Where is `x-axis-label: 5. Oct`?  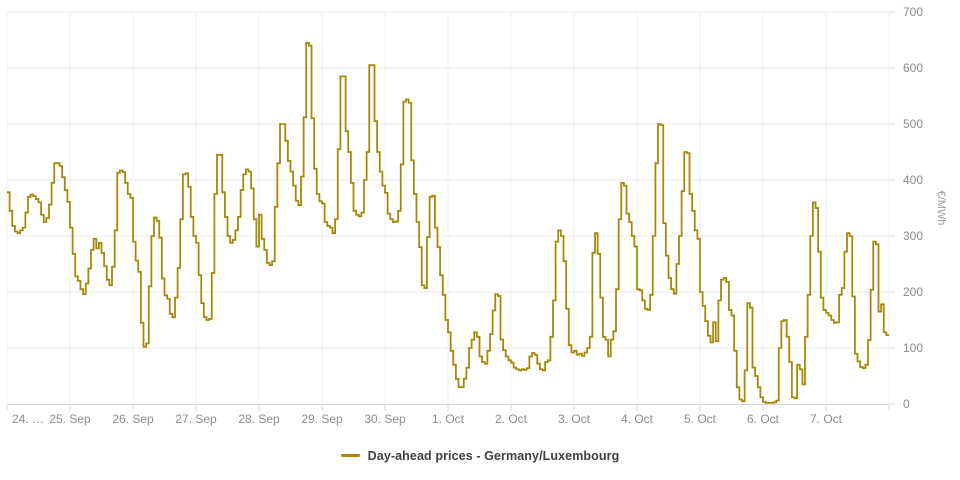 x-axis-label: 5. Oct is located at coordinates (700, 419).